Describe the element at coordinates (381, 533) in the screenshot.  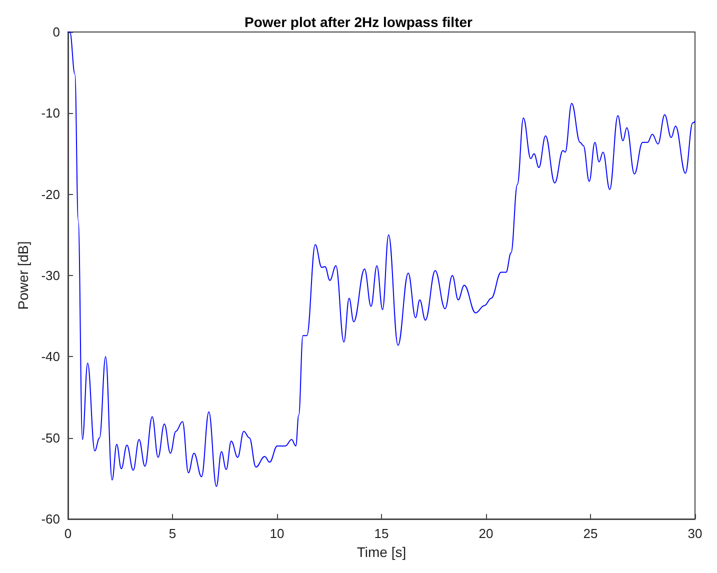
I see `x-tick-label: 15` at that location.